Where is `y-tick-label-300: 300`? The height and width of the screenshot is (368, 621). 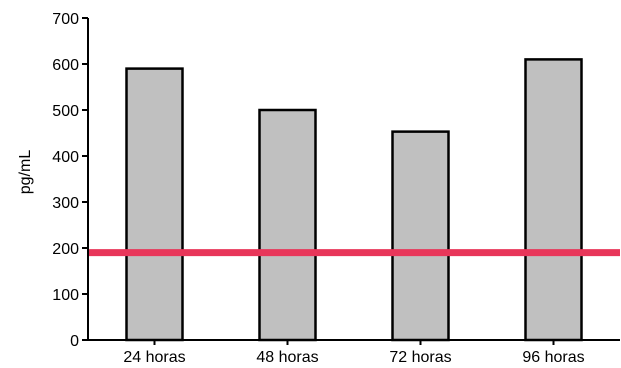
y-tick-label-300: 300 is located at coordinates (65, 203).